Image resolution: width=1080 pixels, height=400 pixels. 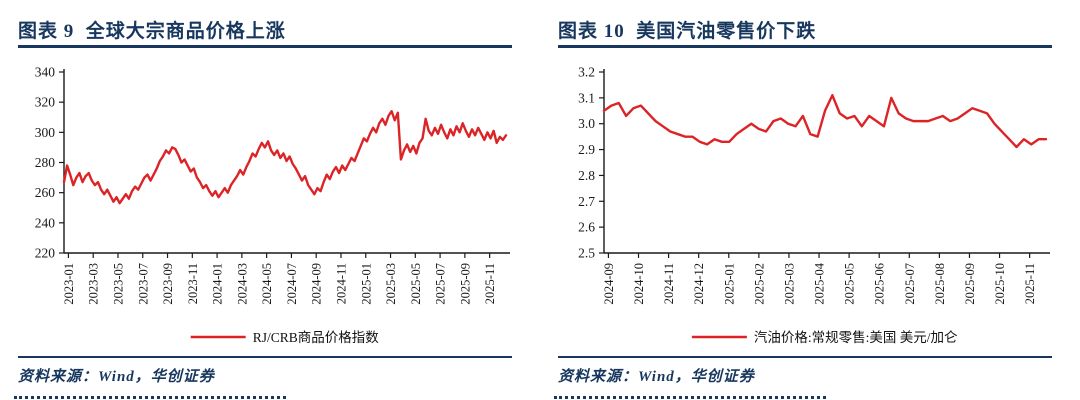 What do you see at coordinates (687, 31) in the screenshot?
I see `figure-title: 图表 10 美国汽油零售价下跌` at bounding box center [687, 31].